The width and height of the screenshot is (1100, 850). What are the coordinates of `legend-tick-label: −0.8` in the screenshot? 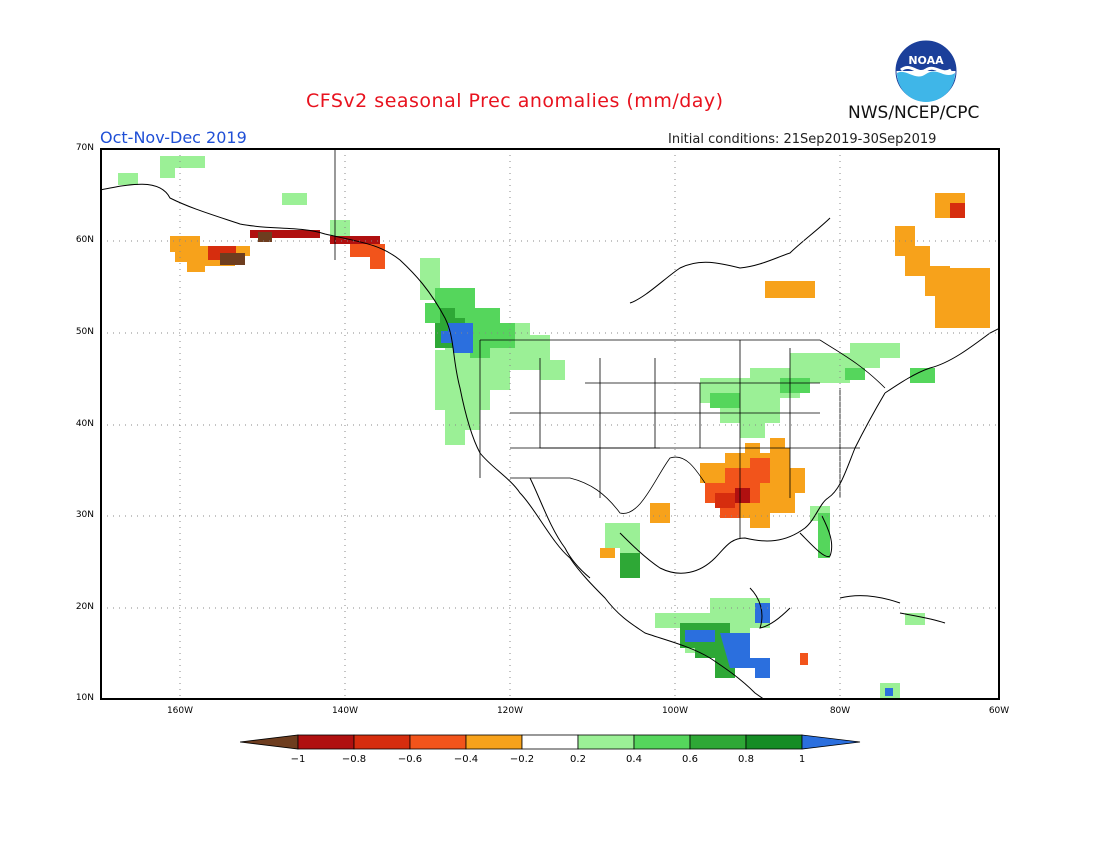 It's located at (354, 759).